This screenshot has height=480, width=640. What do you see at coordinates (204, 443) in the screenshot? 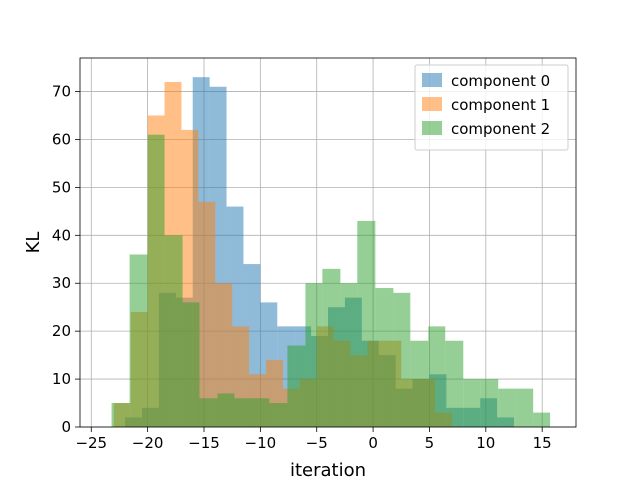
I see `x-tick-label: −15` at bounding box center [204, 443].